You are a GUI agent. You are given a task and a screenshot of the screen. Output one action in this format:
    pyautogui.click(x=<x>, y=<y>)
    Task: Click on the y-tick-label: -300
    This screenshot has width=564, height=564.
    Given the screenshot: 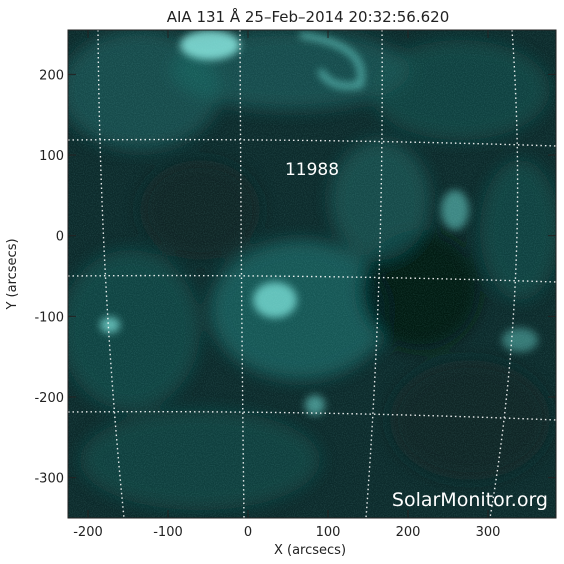 What is the action you would take?
    pyautogui.click(x=49, y=479)
    